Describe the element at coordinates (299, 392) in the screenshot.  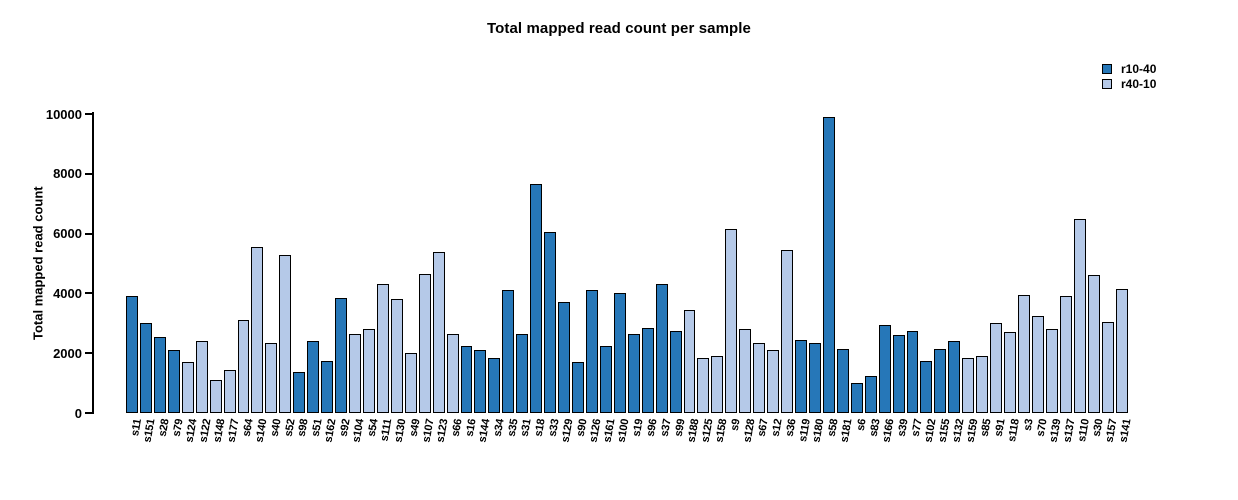
I see `bar-s98` at that location.